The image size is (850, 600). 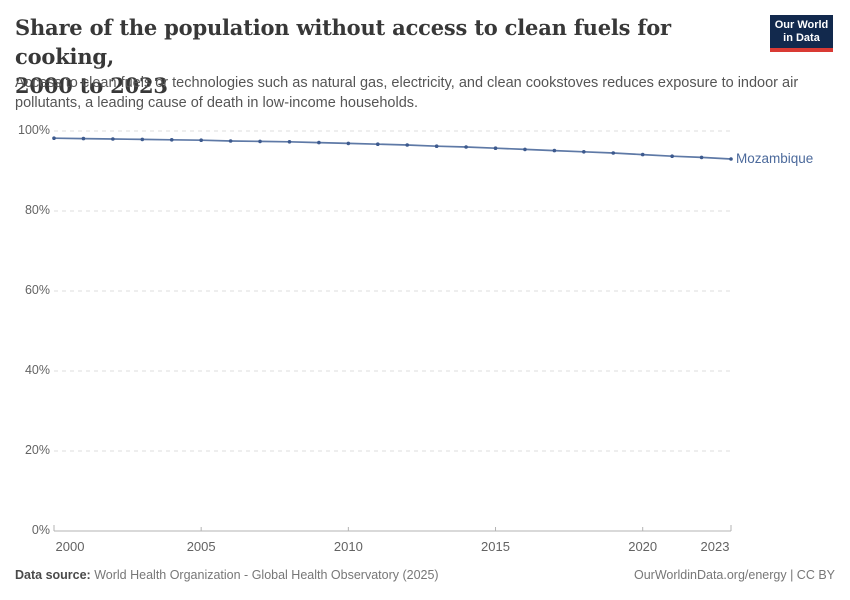 I want to click on x-axis-tick-label: 2010, so click(x=348, y=546).